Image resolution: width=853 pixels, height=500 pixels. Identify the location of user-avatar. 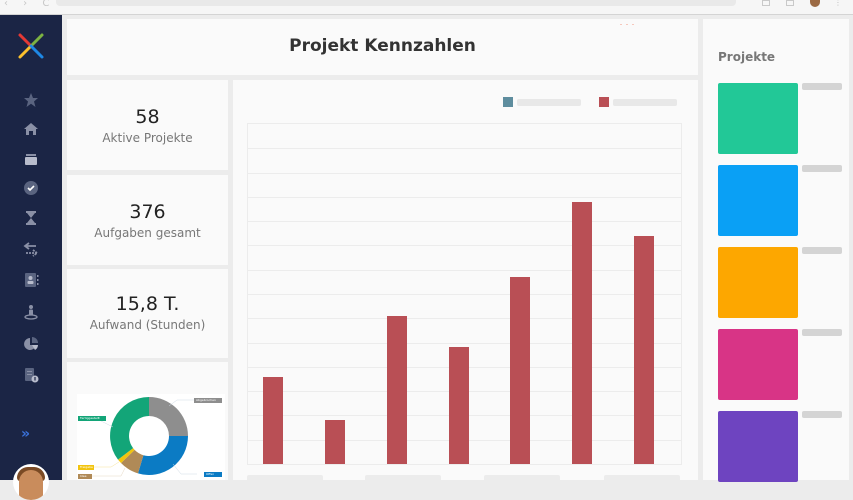
(31, 482).